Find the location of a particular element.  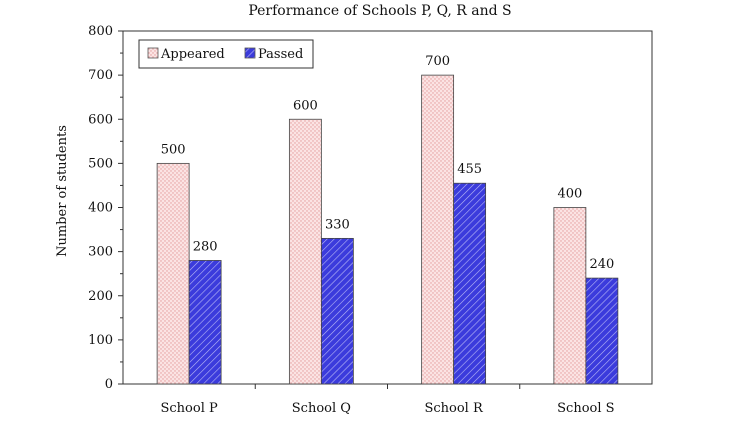

legend-label-appeared: Appeared is located at coordinates (192, 54).